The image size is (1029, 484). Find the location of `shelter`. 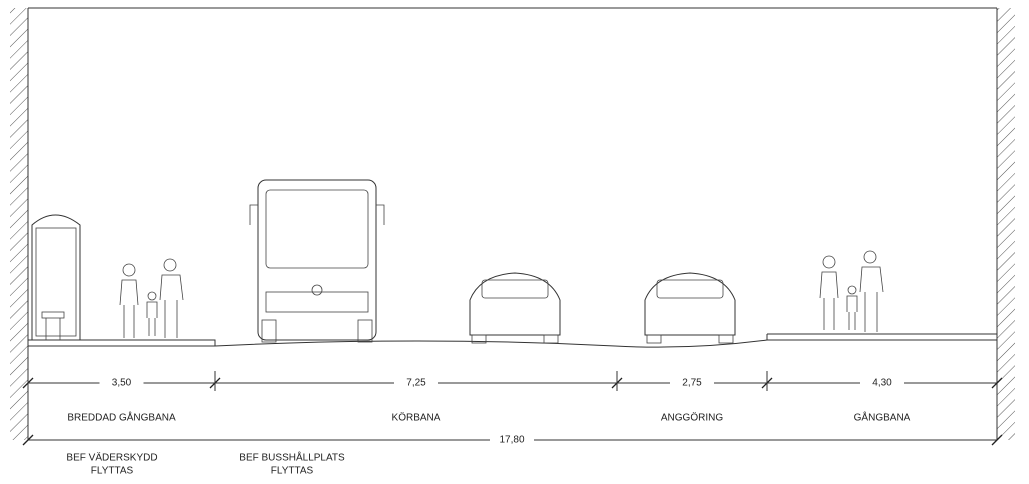

shelter is located at coordinates (56, 277).